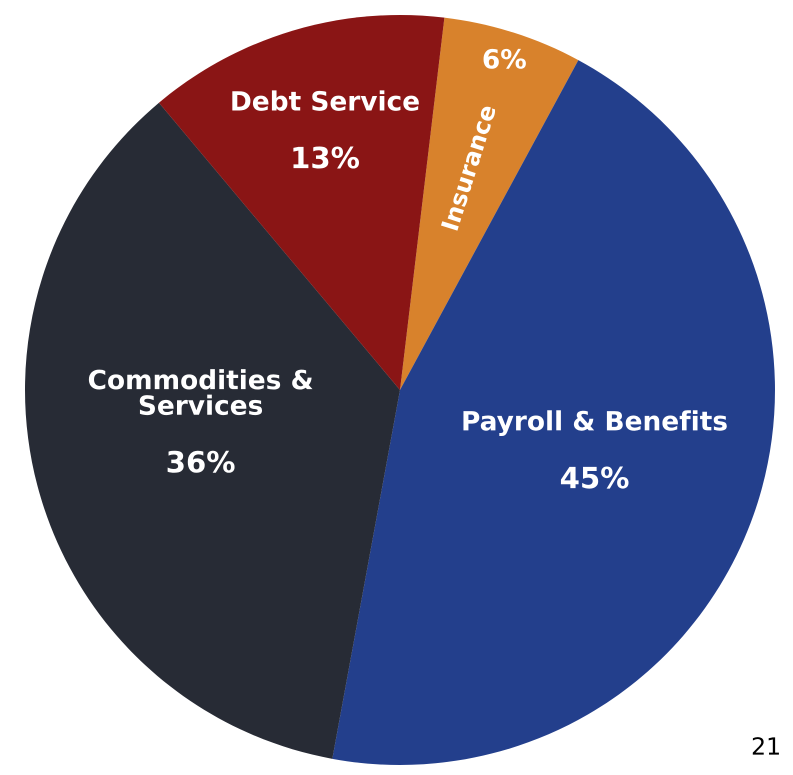  I want to click on data-label: 45%, so click(594, 477).